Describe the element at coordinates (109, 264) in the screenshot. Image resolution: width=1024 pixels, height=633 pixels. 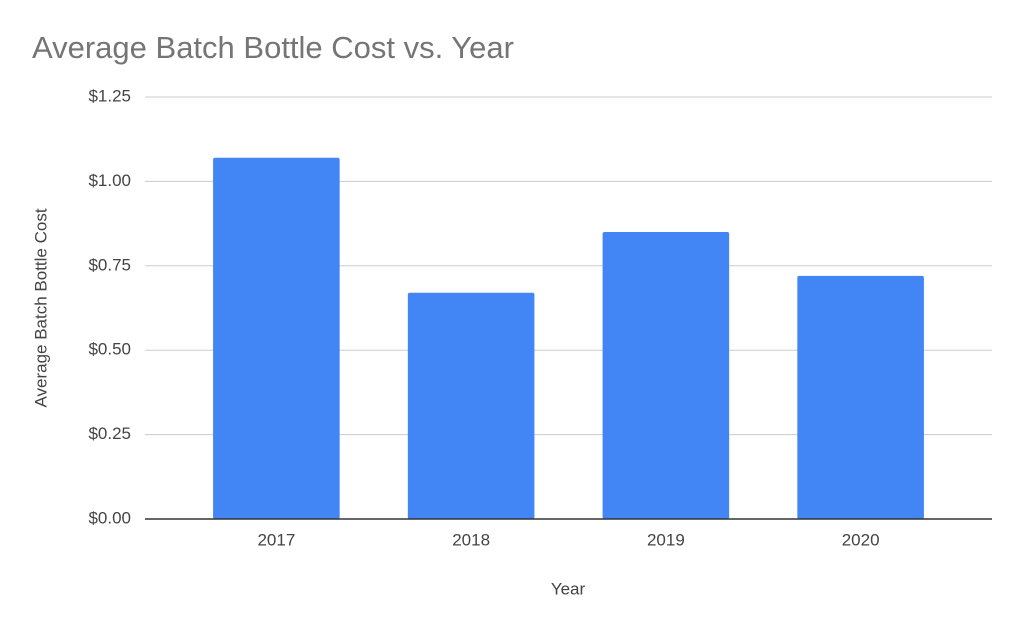
I see `y-tick-label: $0.75` at that location.